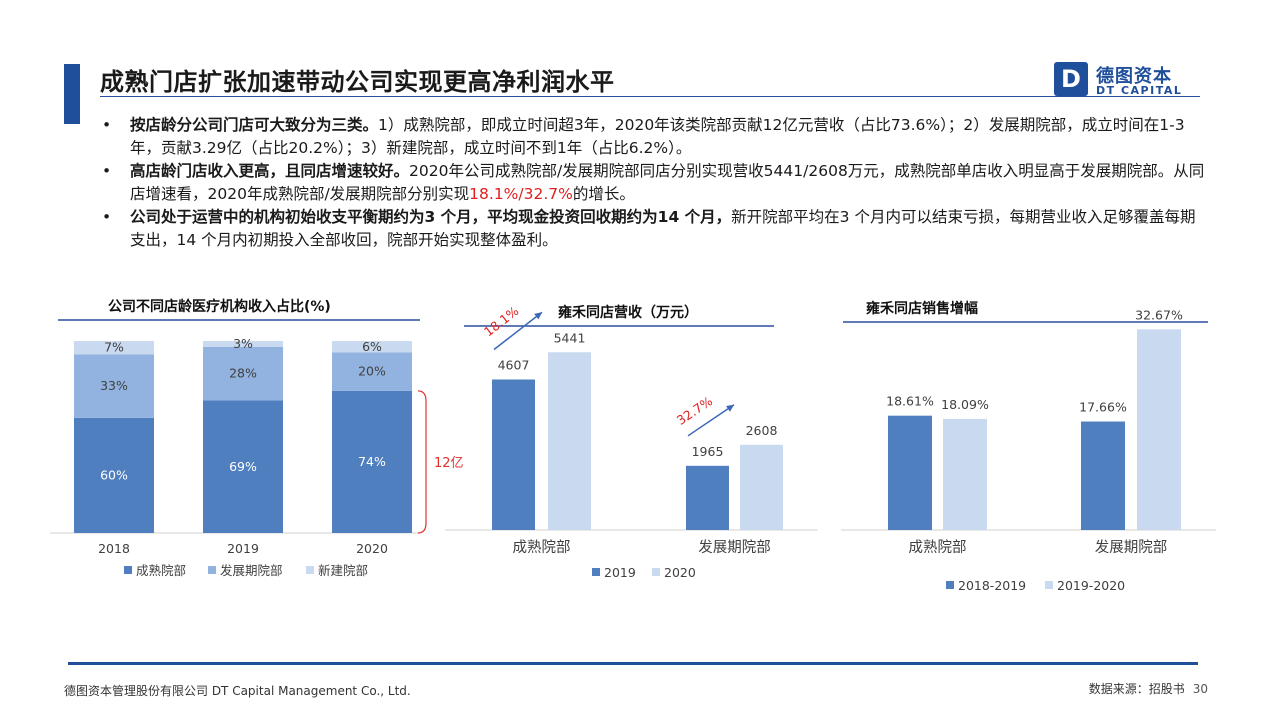 Image resolution: width=1280 pixels, height=720 pixels. I want to click on growth-label: 18.1%, so click(501, 321).